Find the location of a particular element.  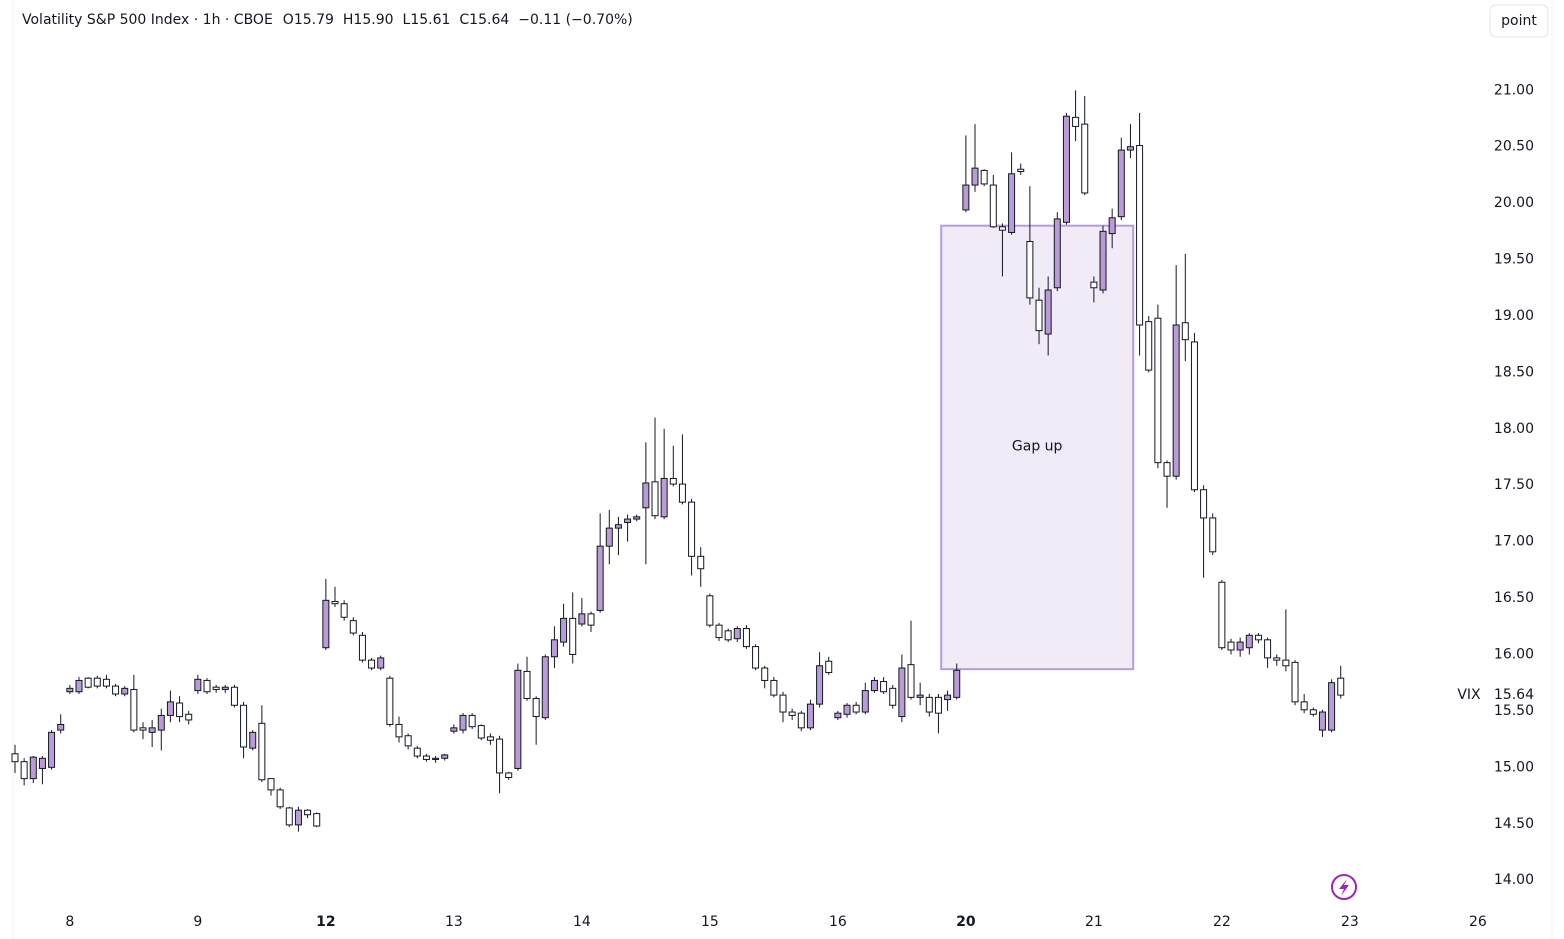

point-button is located at coordinates (1519, 21).